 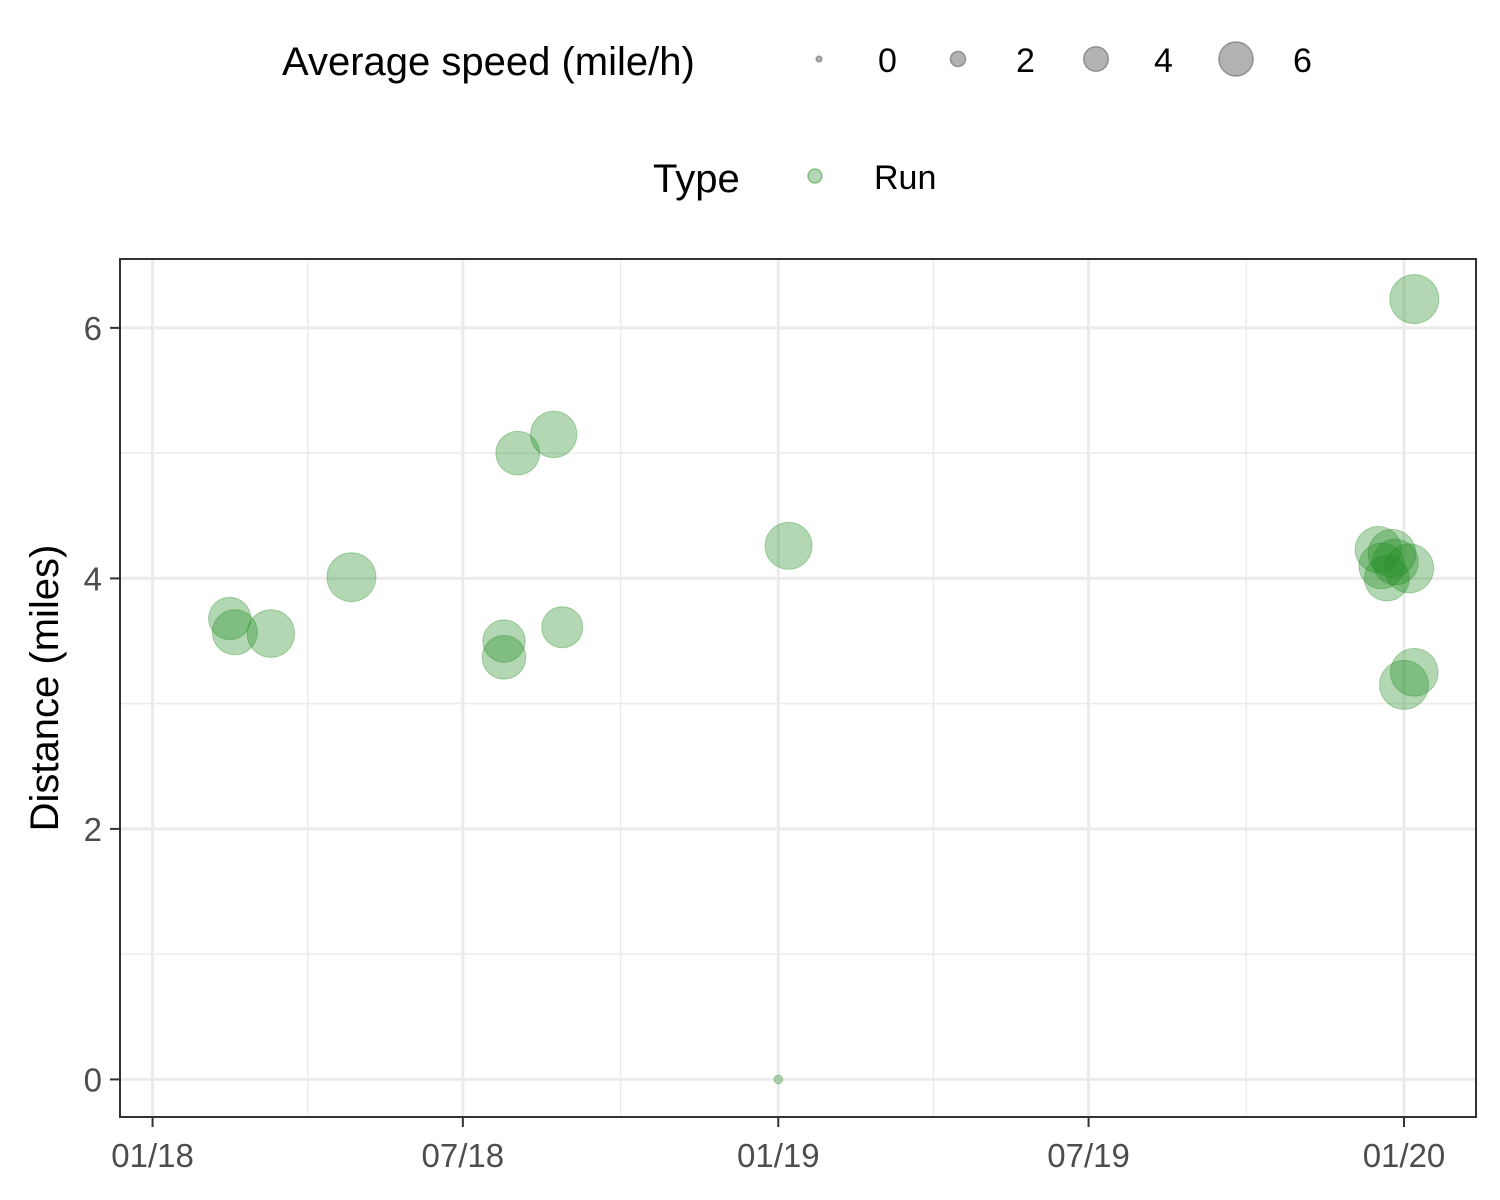 I want to click on y-tick-label: 6, so click(x=93, y=328).